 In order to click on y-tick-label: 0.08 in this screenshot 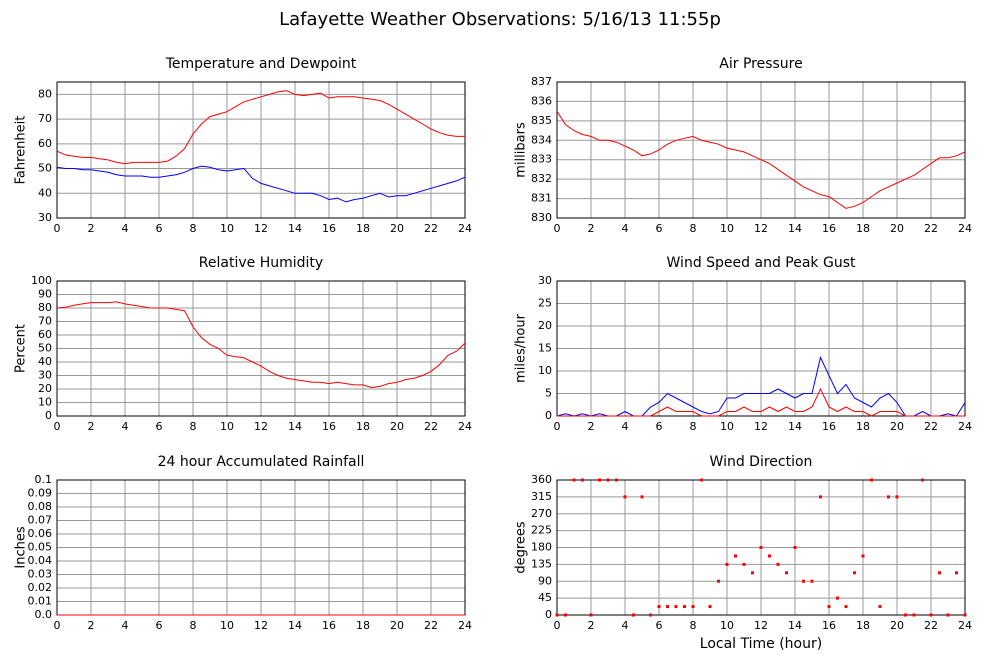, I will do `click(40, 506)`.